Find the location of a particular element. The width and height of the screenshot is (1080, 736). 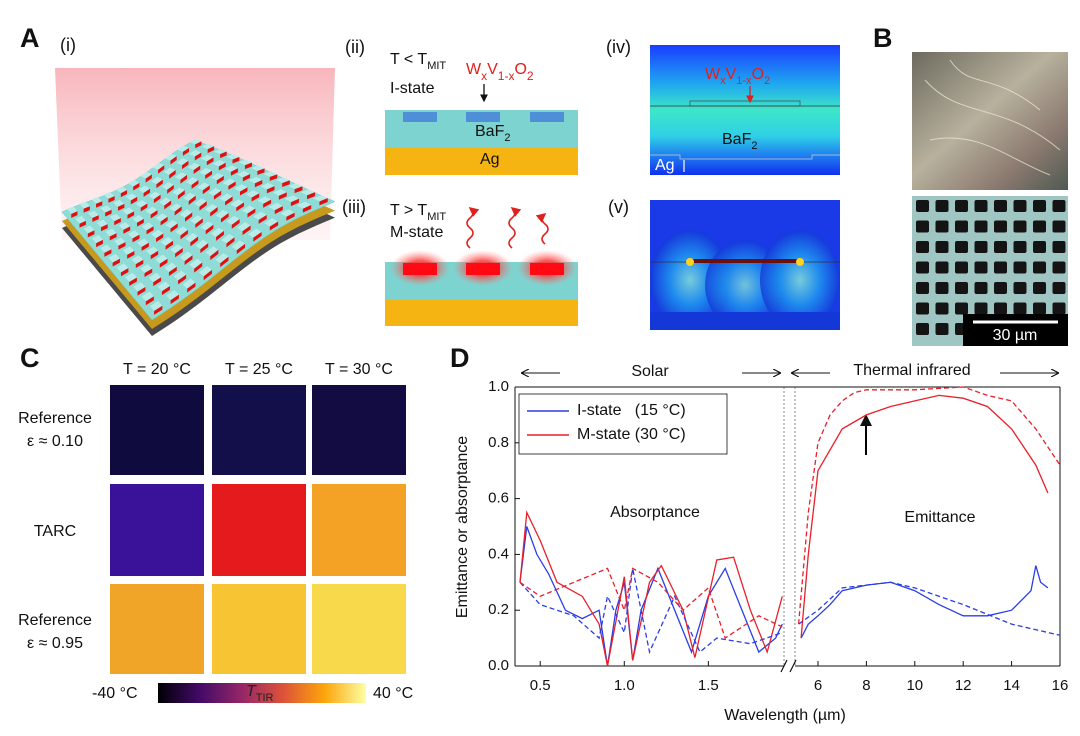

resonator-outline is located at coordinates (745, 103).